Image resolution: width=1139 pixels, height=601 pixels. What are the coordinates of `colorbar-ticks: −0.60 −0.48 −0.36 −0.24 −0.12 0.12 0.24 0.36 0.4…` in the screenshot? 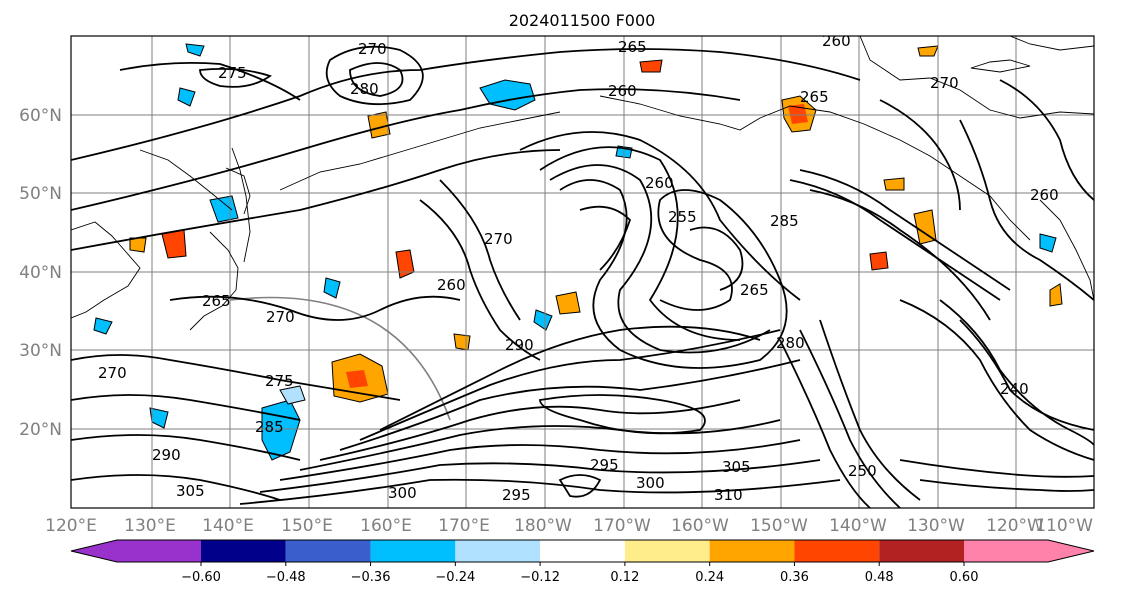 It's located at (579, 573).